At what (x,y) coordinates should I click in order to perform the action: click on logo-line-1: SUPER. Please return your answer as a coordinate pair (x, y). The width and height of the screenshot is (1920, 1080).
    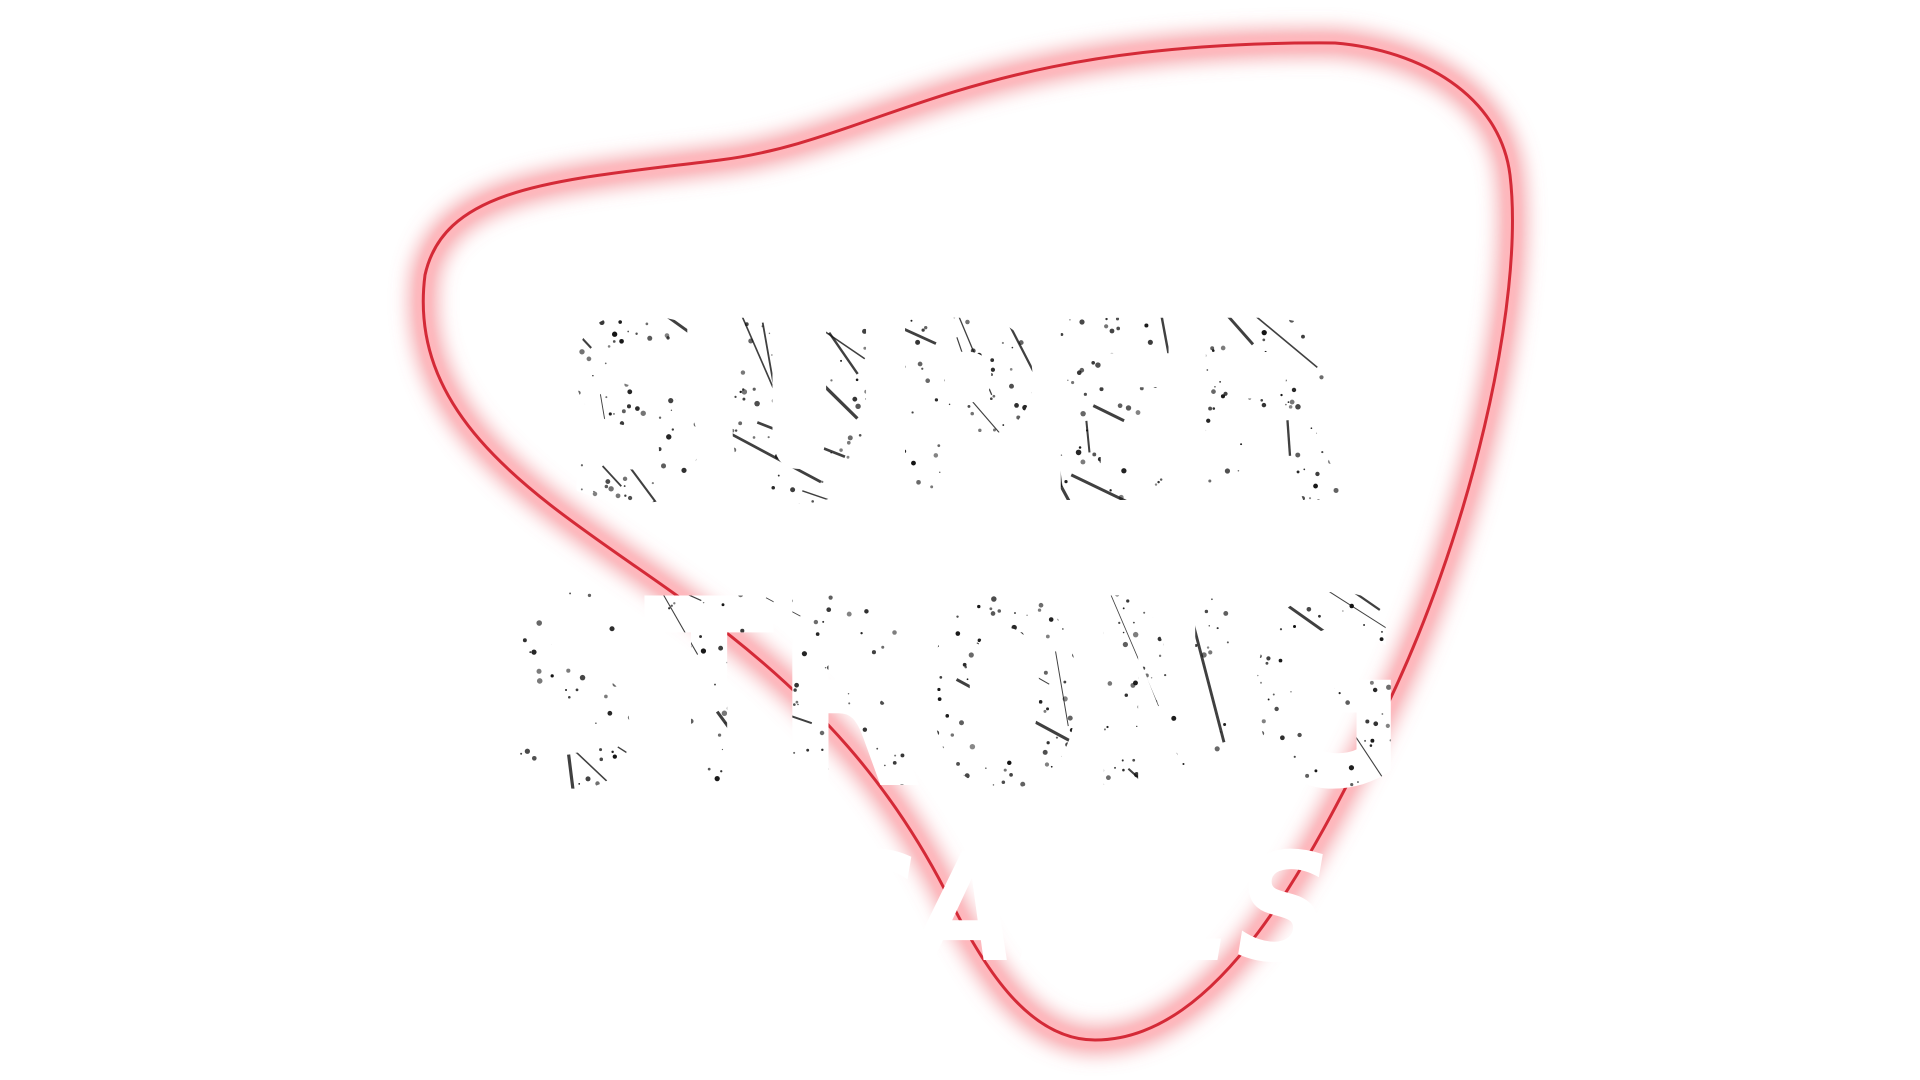
    Looking at the image, I should click on (955, 413).